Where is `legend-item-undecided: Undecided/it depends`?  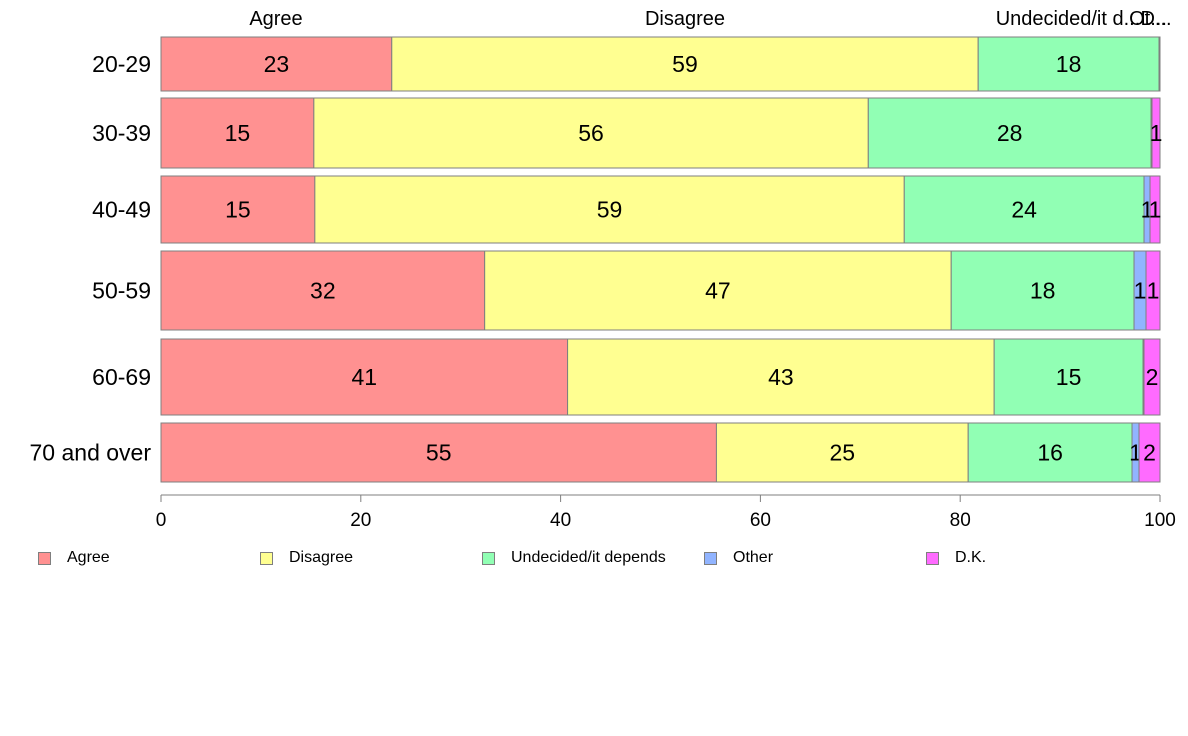
legend-item-undecided: Undecided/it depends is located at coordinates (574, 558).